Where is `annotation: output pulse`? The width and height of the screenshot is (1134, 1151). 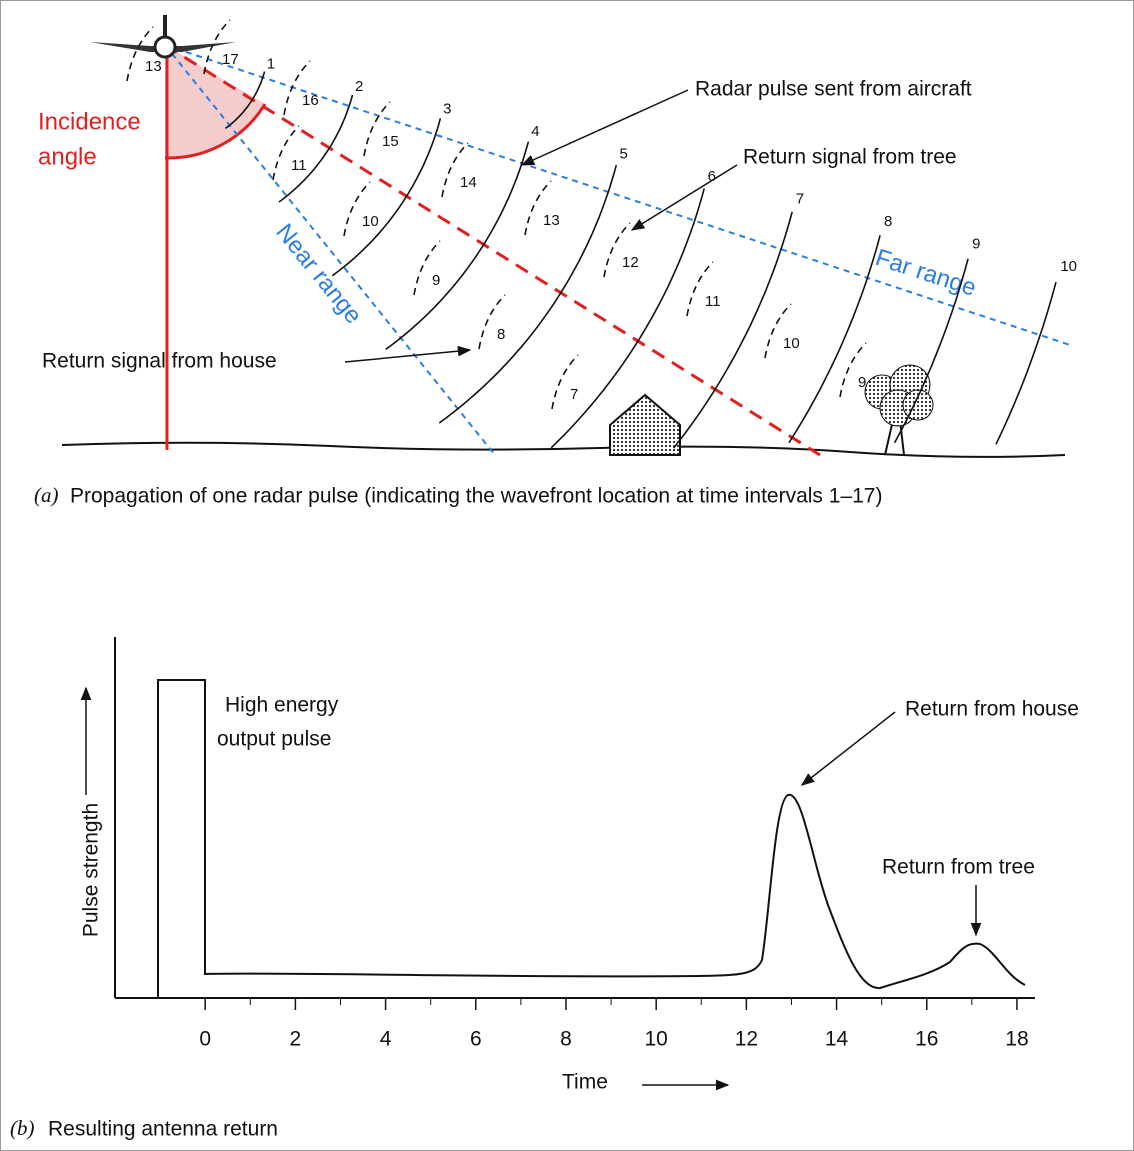
annotation: output pulse is located at coordinates (274, 739).